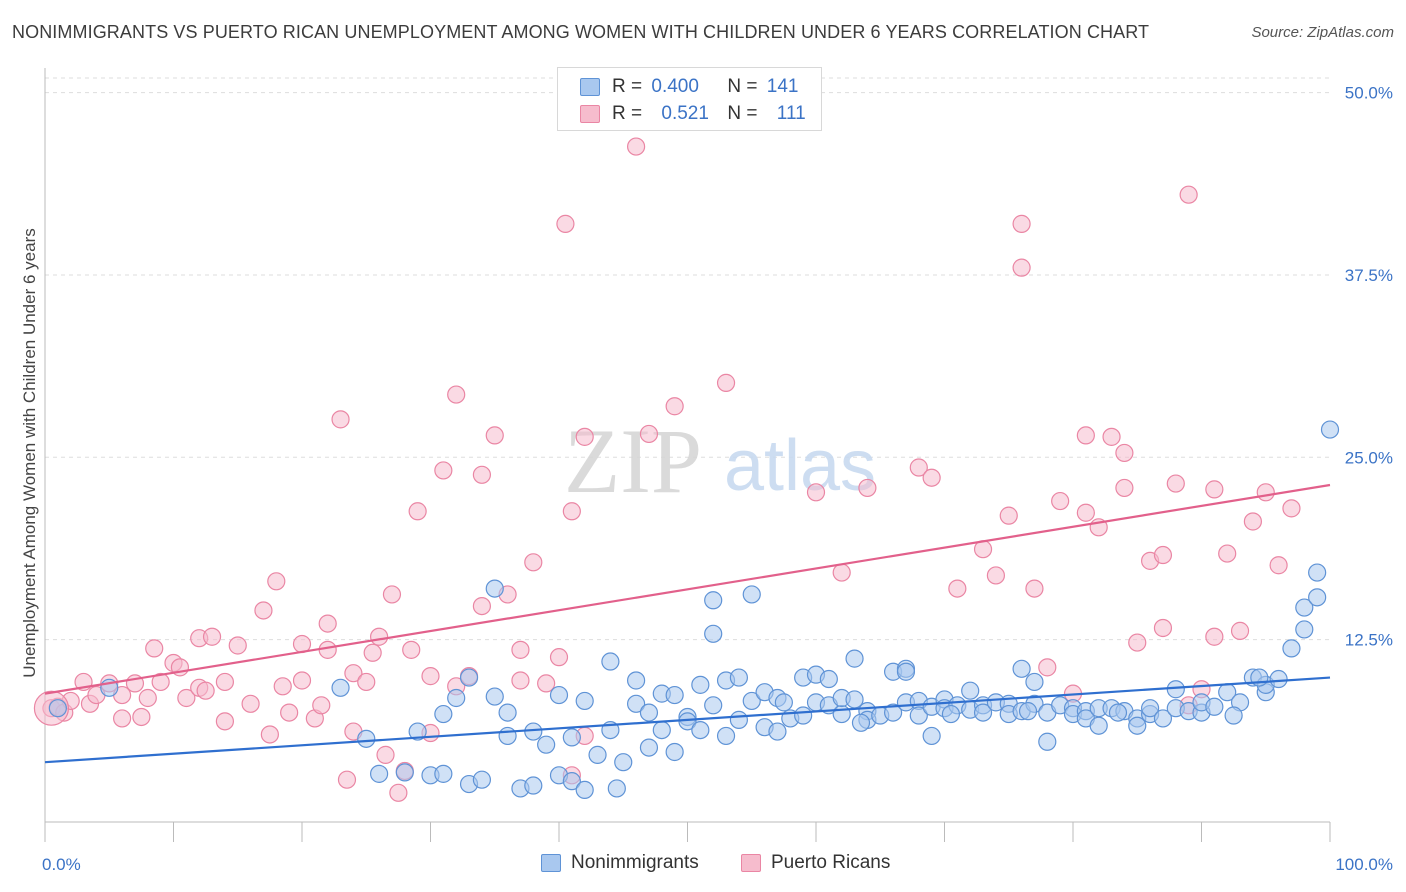 Image resolution: width=1406 pixels, height=892 pixels. I want to click on watermark-zip: ZIP, so click(633, 461).